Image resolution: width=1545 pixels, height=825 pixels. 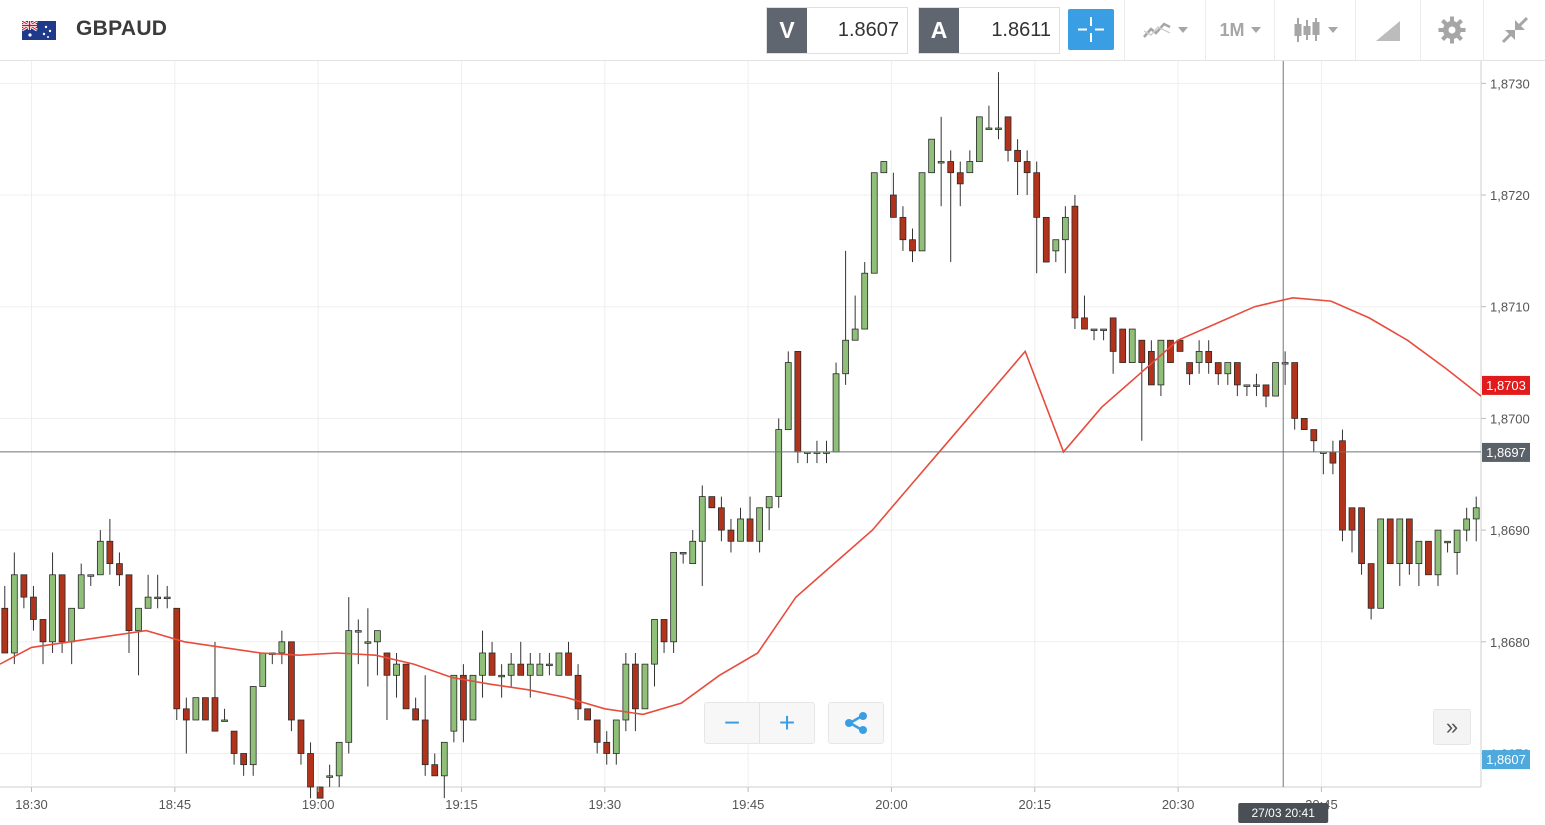 I want to click on sell-label: V, so click(x=787, y=30).